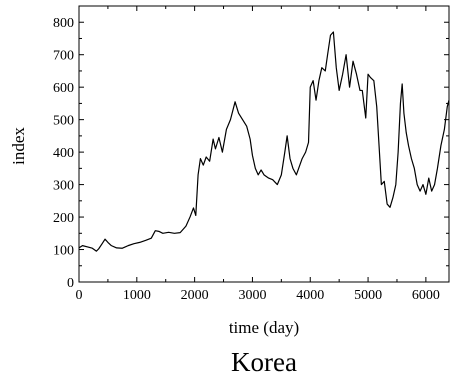 The image size is (450, 381). What do you see at coordinates (63, 23) in the screenshot?
I see `y-tick-label: 800` at bounding box center [63, 23].